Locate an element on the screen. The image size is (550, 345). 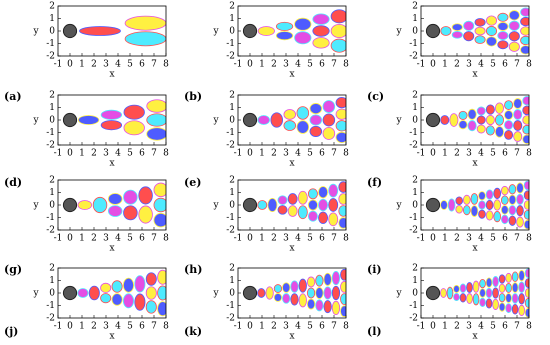
y-tick-label: -1 is located at coordinates (50, 133).